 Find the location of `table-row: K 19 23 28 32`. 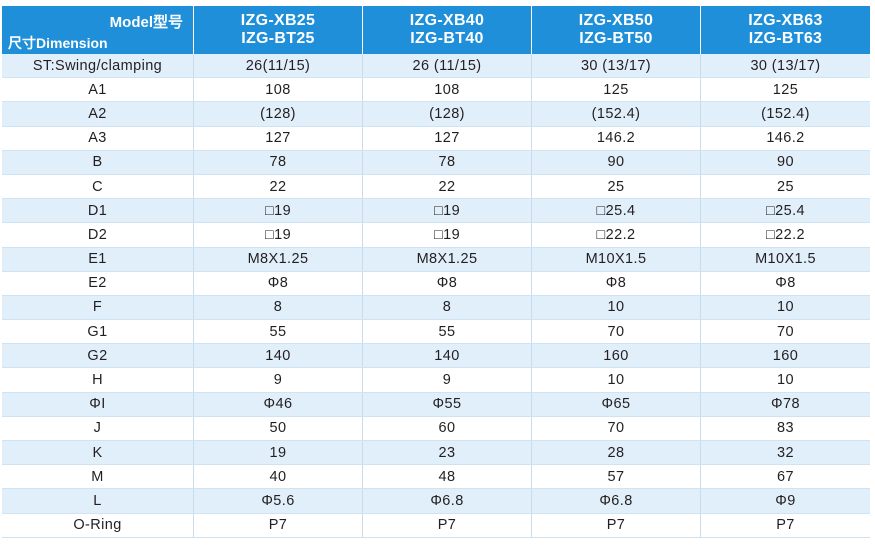

table-row: K 19 23 28 32 is located at coordinates (436, 453).